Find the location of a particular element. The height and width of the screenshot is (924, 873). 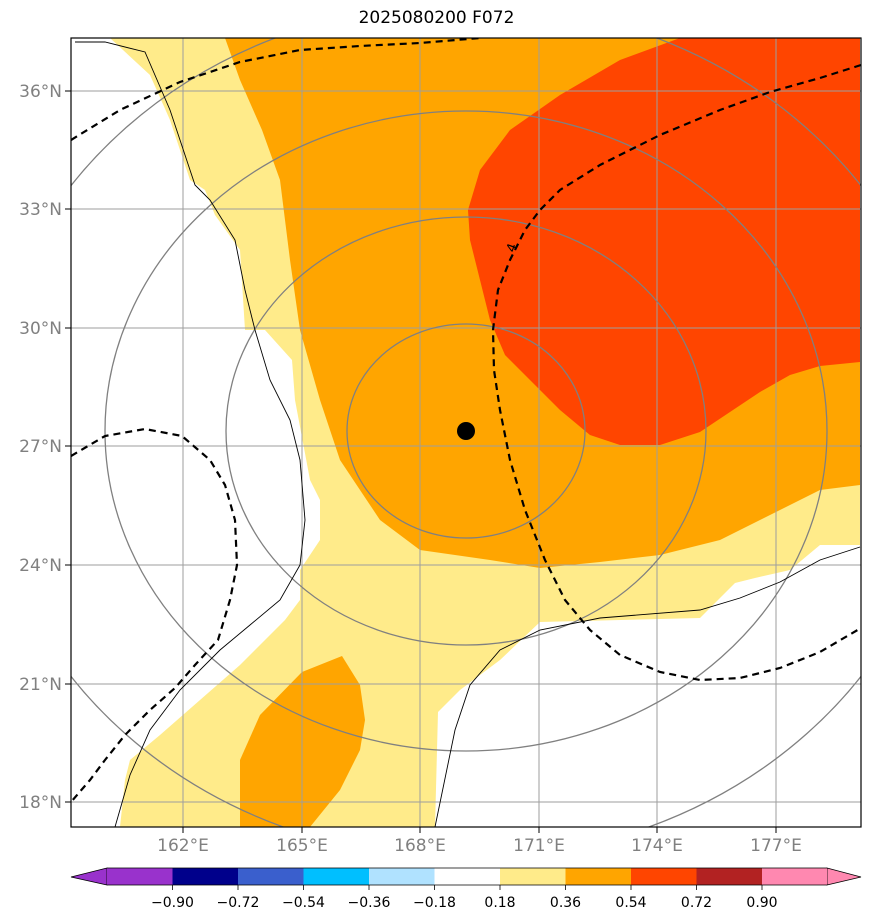

dashed-contour-west is located at coordinates (155, 615).